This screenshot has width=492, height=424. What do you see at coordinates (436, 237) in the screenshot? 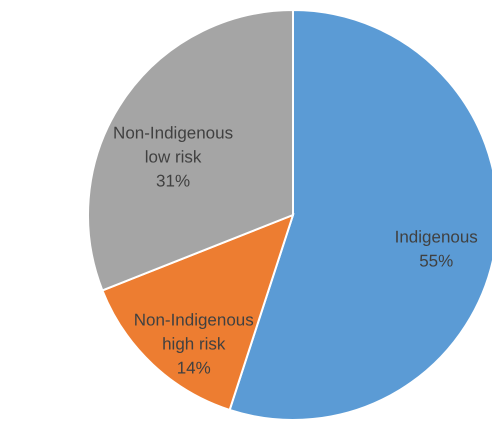
I see `slice-label: Indigenous` at bounding box center [436, 237].